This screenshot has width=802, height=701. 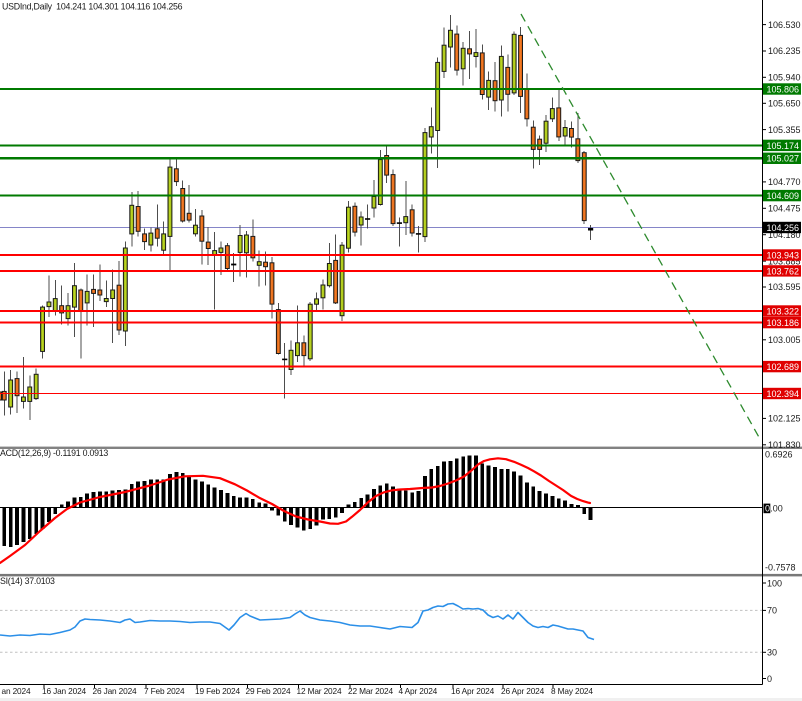 What do you see at coordinates (784, 25) in the screenshot?
I see `svg-text: 106.530` at bounding box center [784, 25].